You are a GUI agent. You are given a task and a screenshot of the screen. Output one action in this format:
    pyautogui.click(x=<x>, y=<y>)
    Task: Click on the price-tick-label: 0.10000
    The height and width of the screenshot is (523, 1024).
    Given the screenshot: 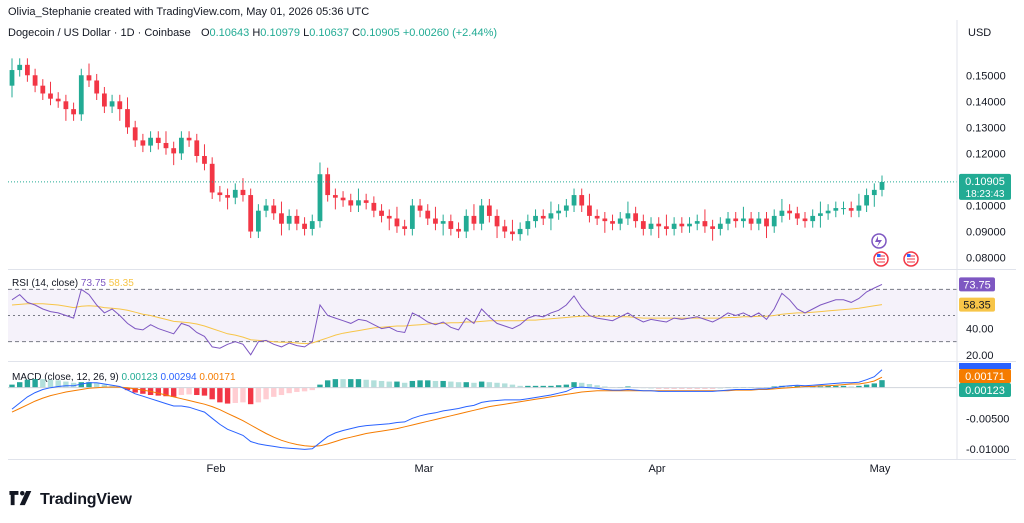 What is the action you would take?
    pyautogui.click(x=986, y=206)
    